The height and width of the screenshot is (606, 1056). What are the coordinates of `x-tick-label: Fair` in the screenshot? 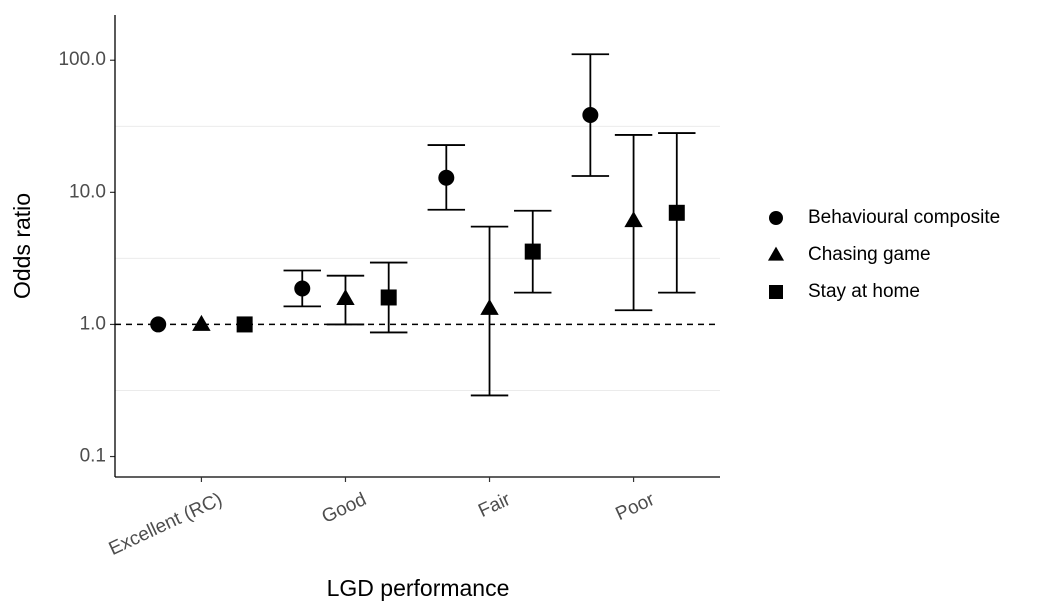 It's located at (494, 505).